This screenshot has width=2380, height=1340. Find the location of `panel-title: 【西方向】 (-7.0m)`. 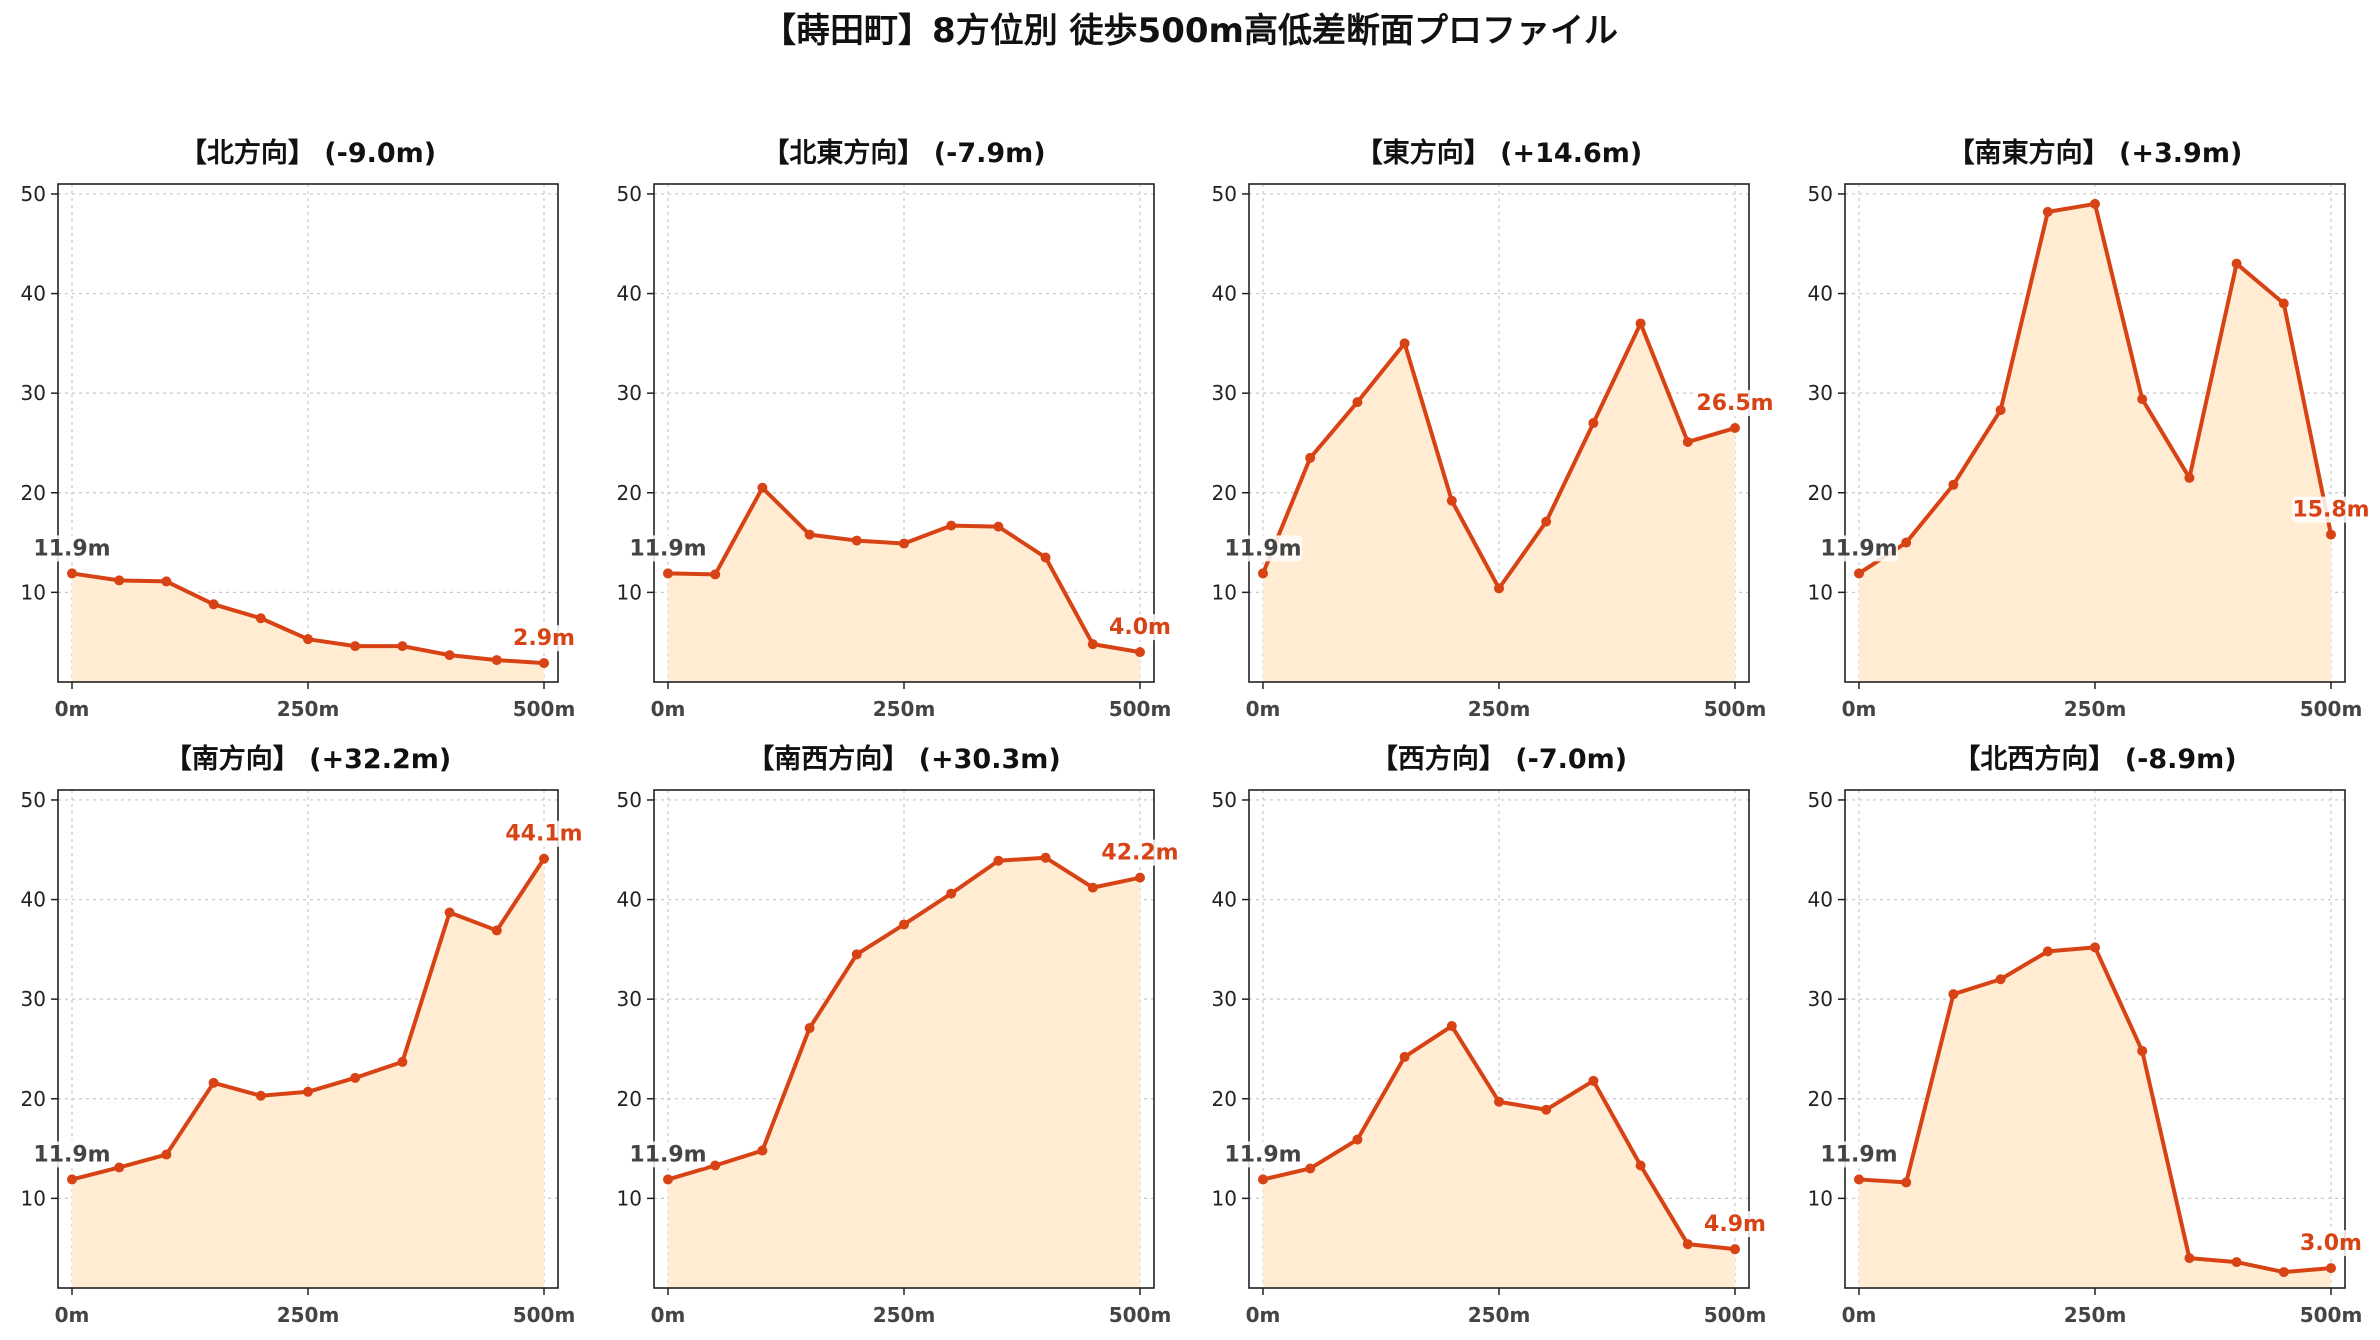

panel-title: 【西方向】 (-7.0m) is located at coordinates (1499, 759).